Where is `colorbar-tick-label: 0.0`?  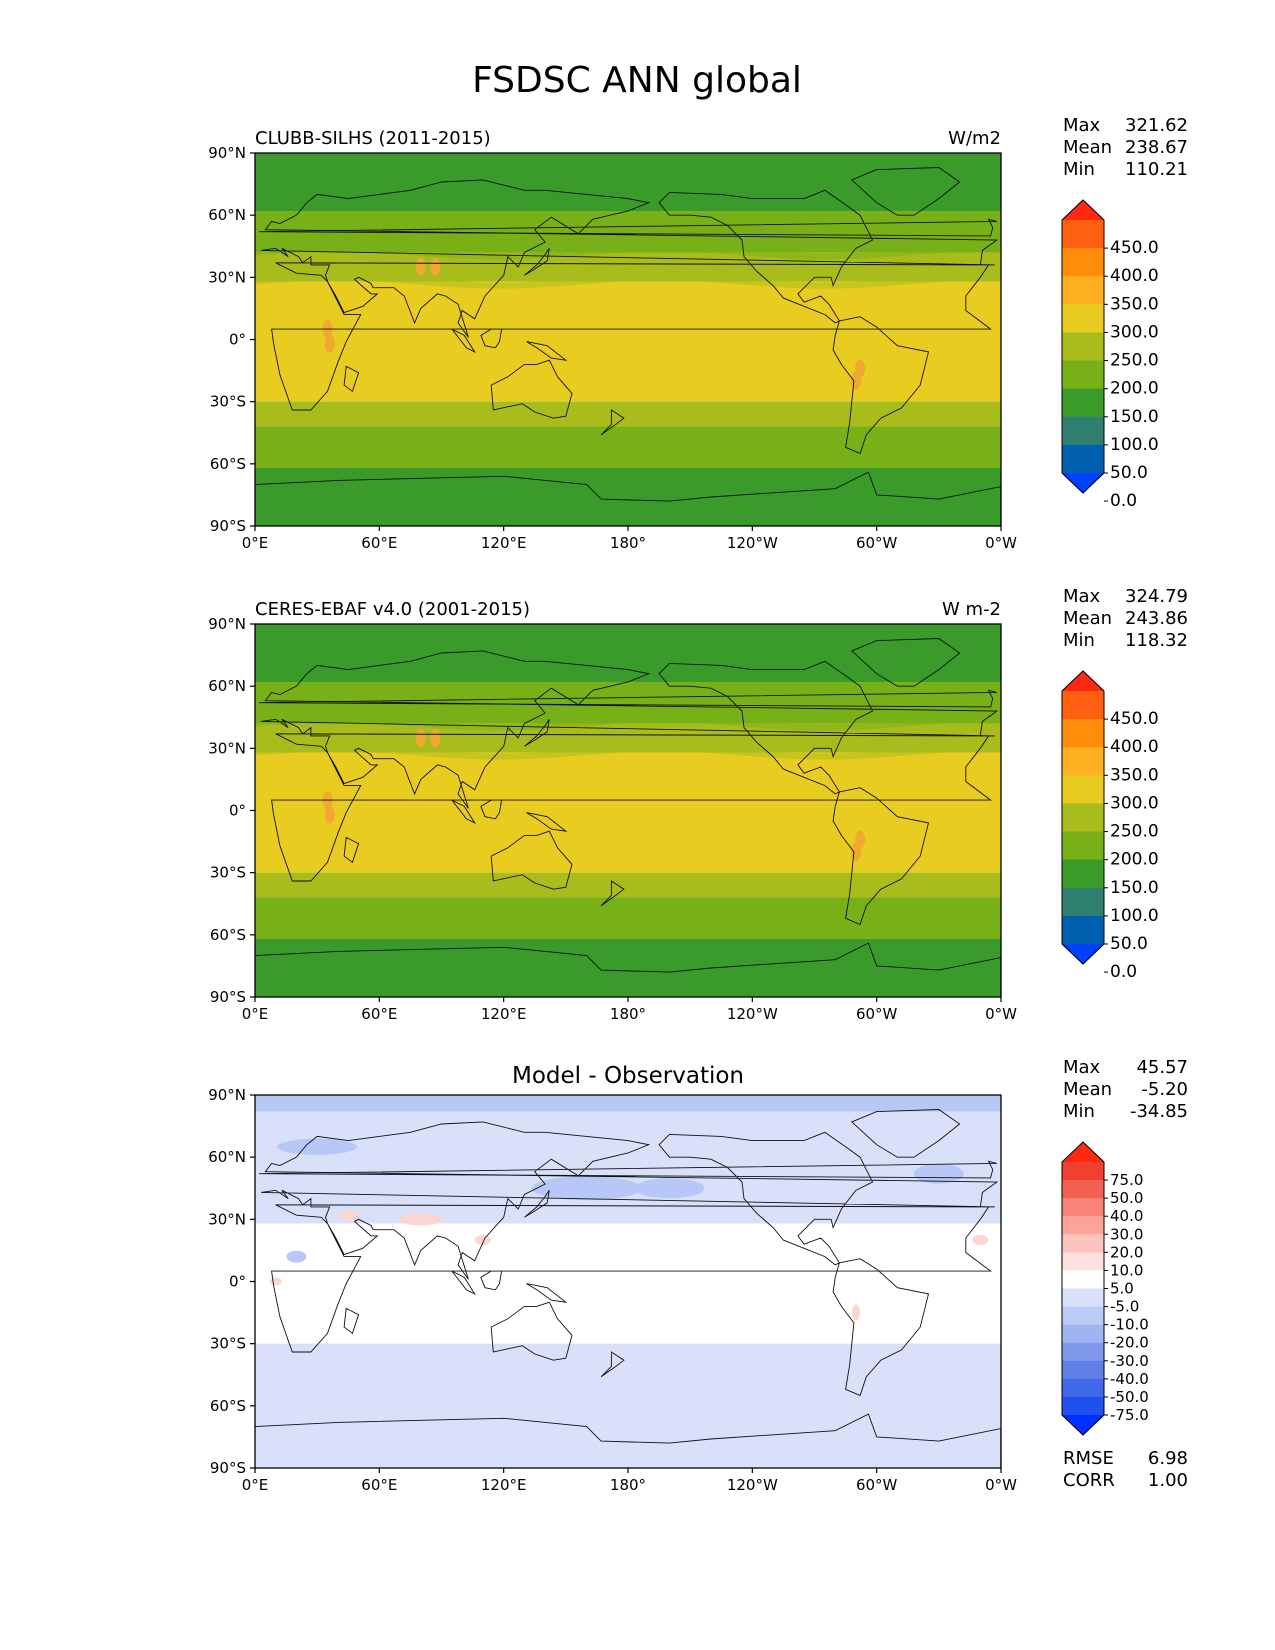
colorbar-tick-label: 0.0 is located at coordinates (1123, 501).